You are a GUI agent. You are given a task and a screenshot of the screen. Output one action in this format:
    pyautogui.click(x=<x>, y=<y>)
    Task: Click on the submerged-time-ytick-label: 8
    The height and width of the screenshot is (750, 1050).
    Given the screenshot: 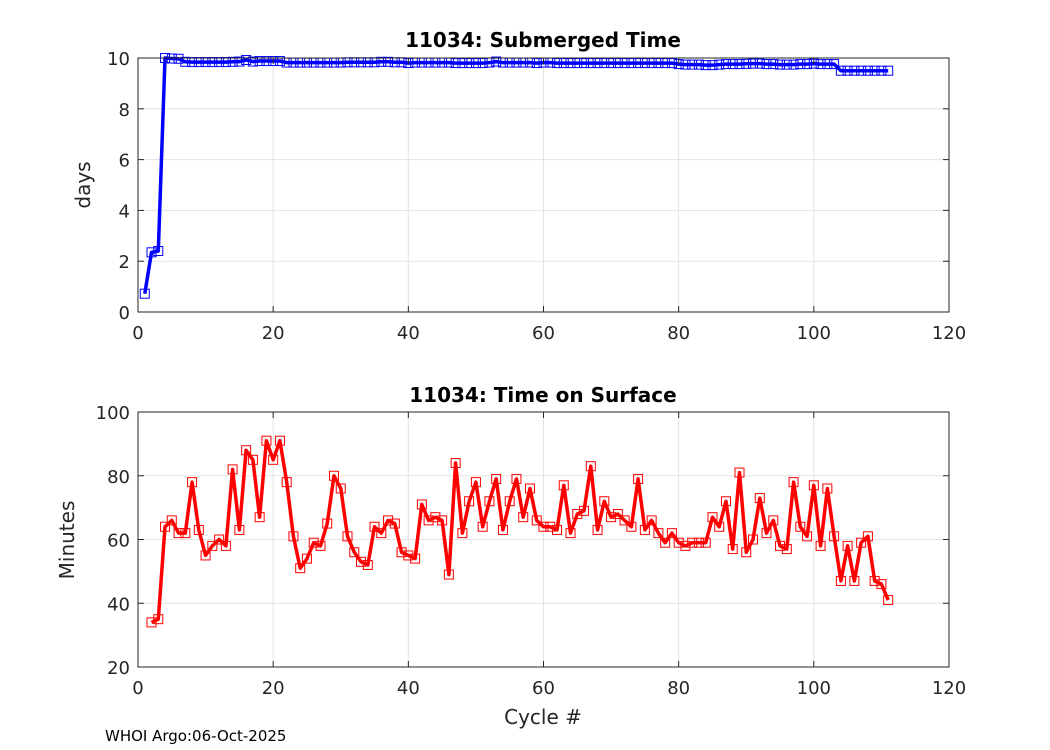 What is the action you would take?
    pyautogui.click(x=124, y=110)
    